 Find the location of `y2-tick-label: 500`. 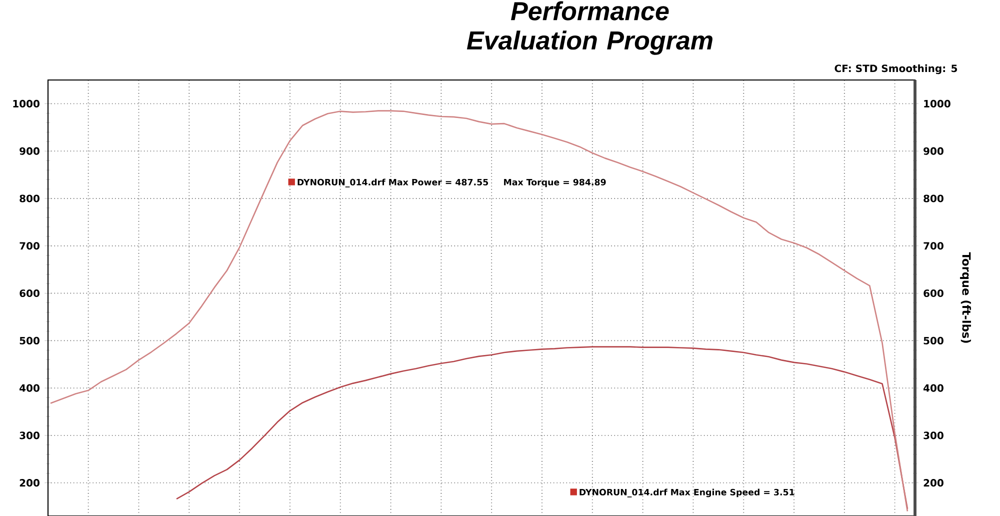

y2-tick-label: 500 is located at coordinates (934, 340).